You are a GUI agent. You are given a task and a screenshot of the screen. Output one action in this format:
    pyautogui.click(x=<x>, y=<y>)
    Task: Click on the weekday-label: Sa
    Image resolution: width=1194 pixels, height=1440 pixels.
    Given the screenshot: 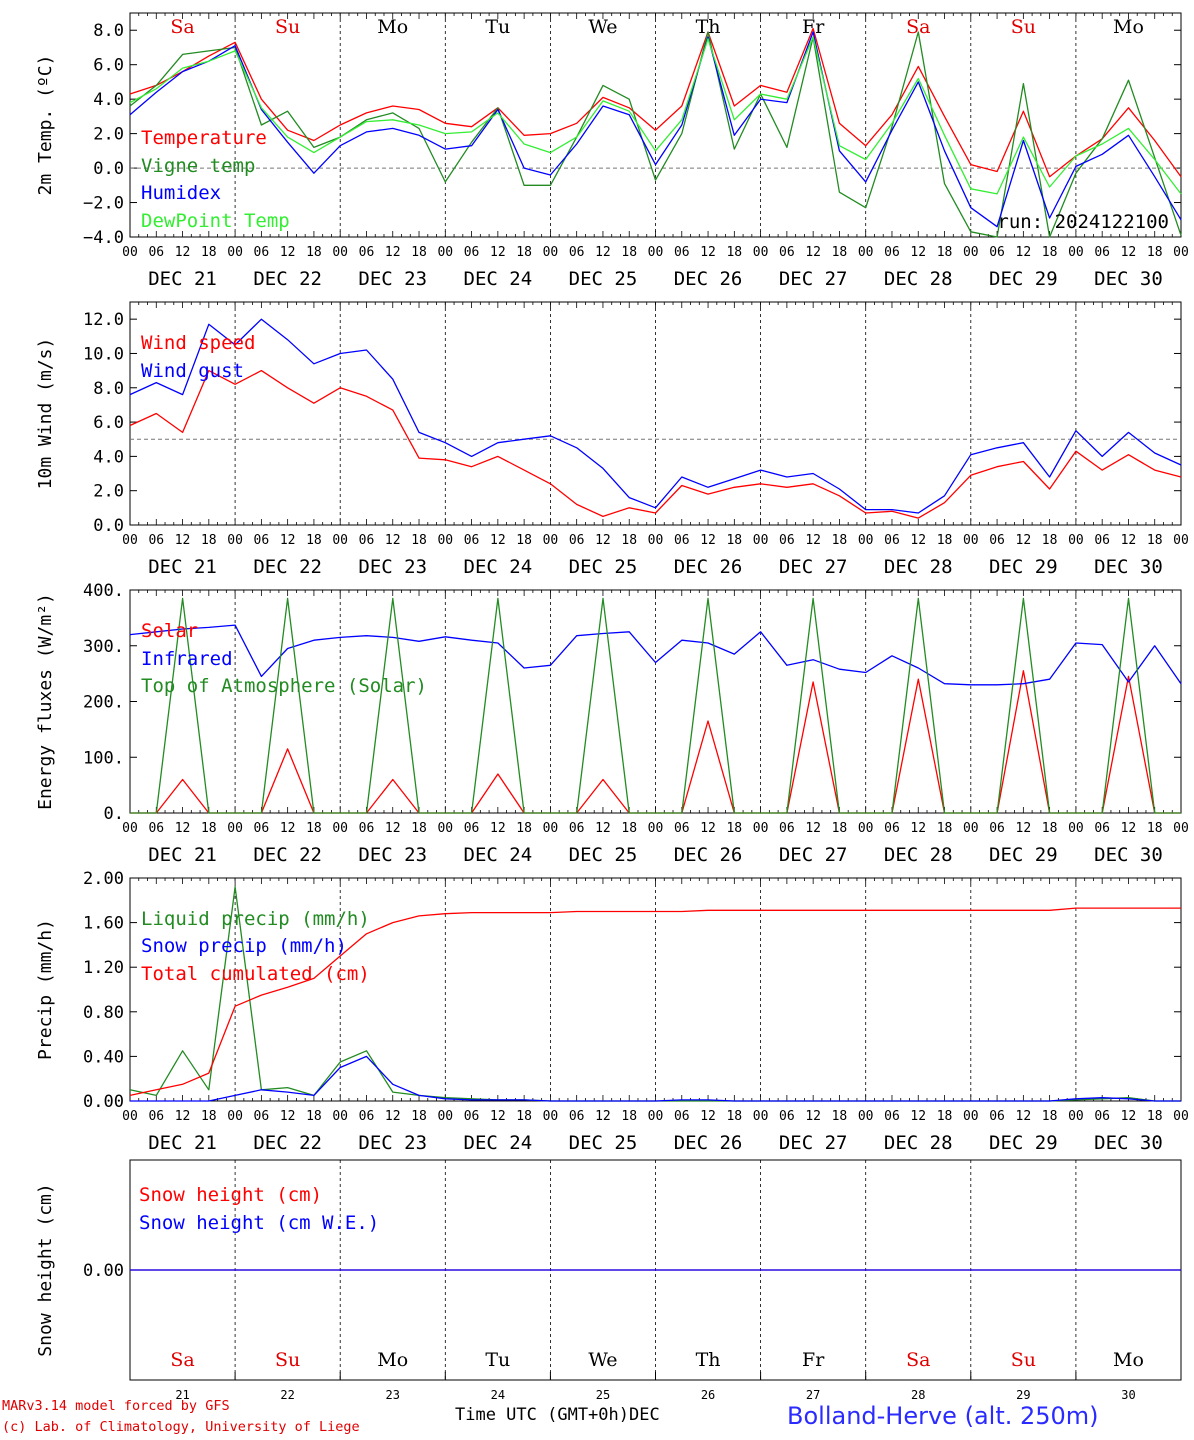 What is the action you would take?
    pyautogui.click(x=182, y=1360)
    